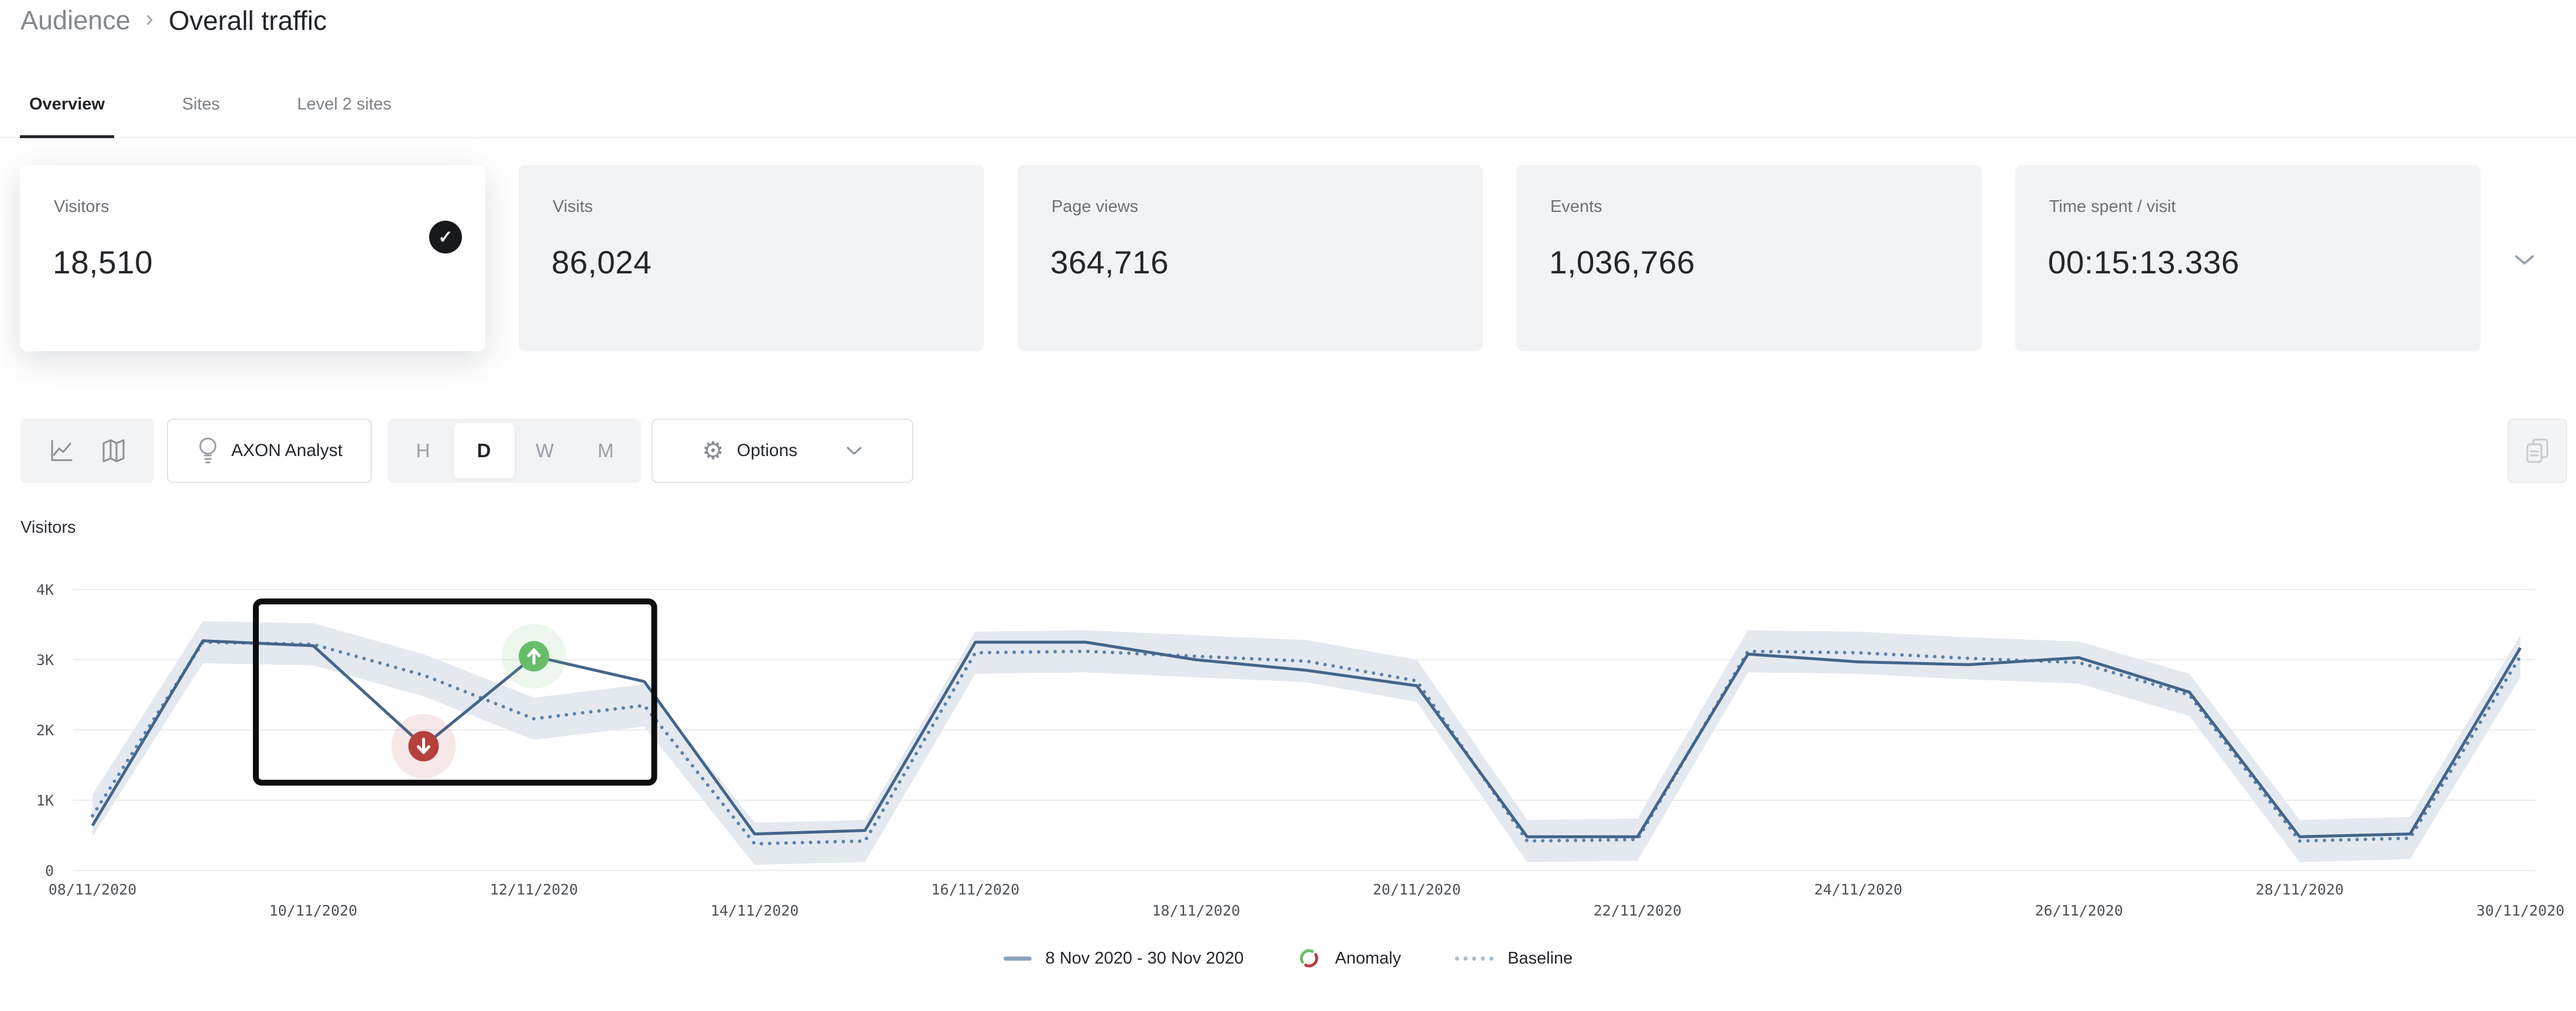 Image resolution: width=2576 pixels, height=1011 pixels. What do you see at coordinates (445, 237) in the screenshot?
I see `selected-check-icon: ✓` at bounding box center [445, 237].